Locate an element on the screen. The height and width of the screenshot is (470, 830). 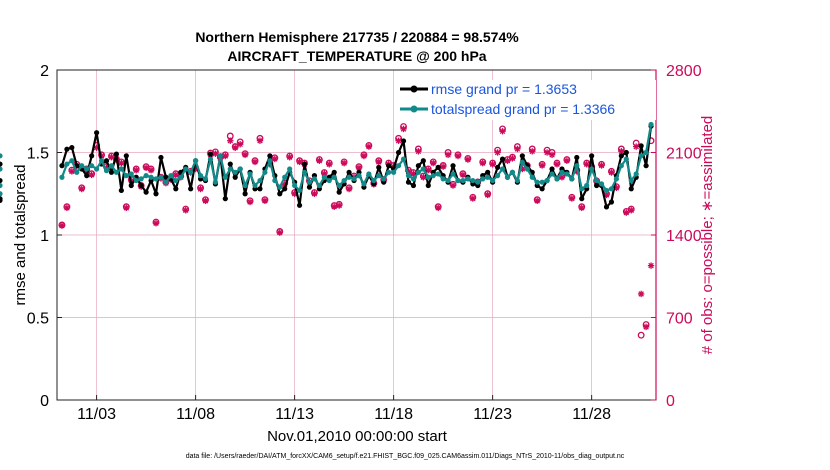
obs-possible-marker is located at coordinates (641, 335).